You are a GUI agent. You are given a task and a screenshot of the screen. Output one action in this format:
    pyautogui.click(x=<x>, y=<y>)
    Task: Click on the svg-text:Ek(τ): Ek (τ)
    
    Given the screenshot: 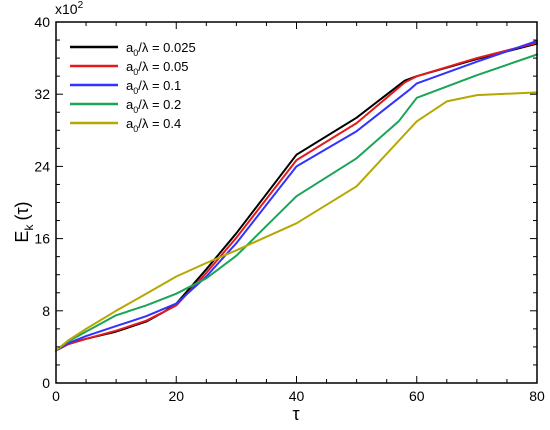 What is the action you would take?
    pyautogui.click(x=24, y=221)
    